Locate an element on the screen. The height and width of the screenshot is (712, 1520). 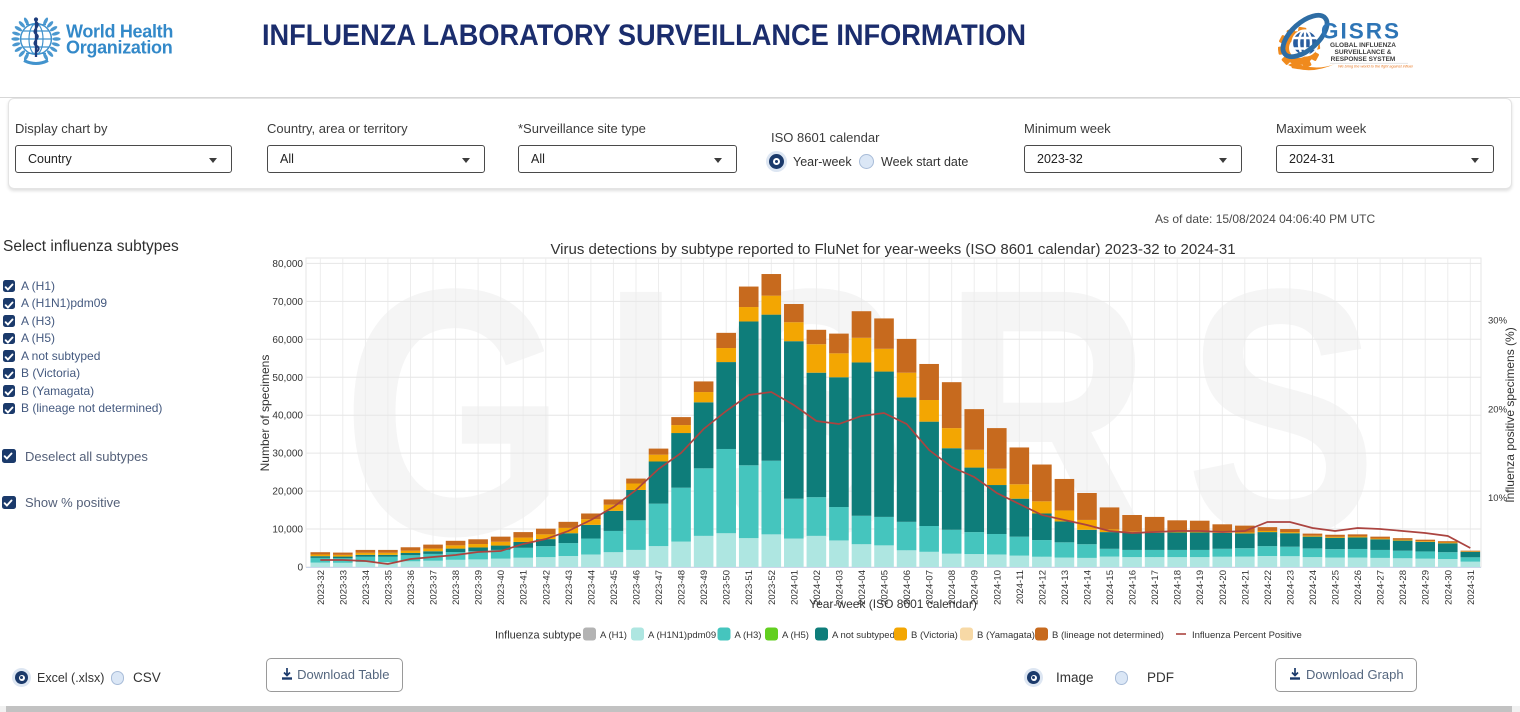
svg-text: 2024-04 is located at coordinates (862, 587).